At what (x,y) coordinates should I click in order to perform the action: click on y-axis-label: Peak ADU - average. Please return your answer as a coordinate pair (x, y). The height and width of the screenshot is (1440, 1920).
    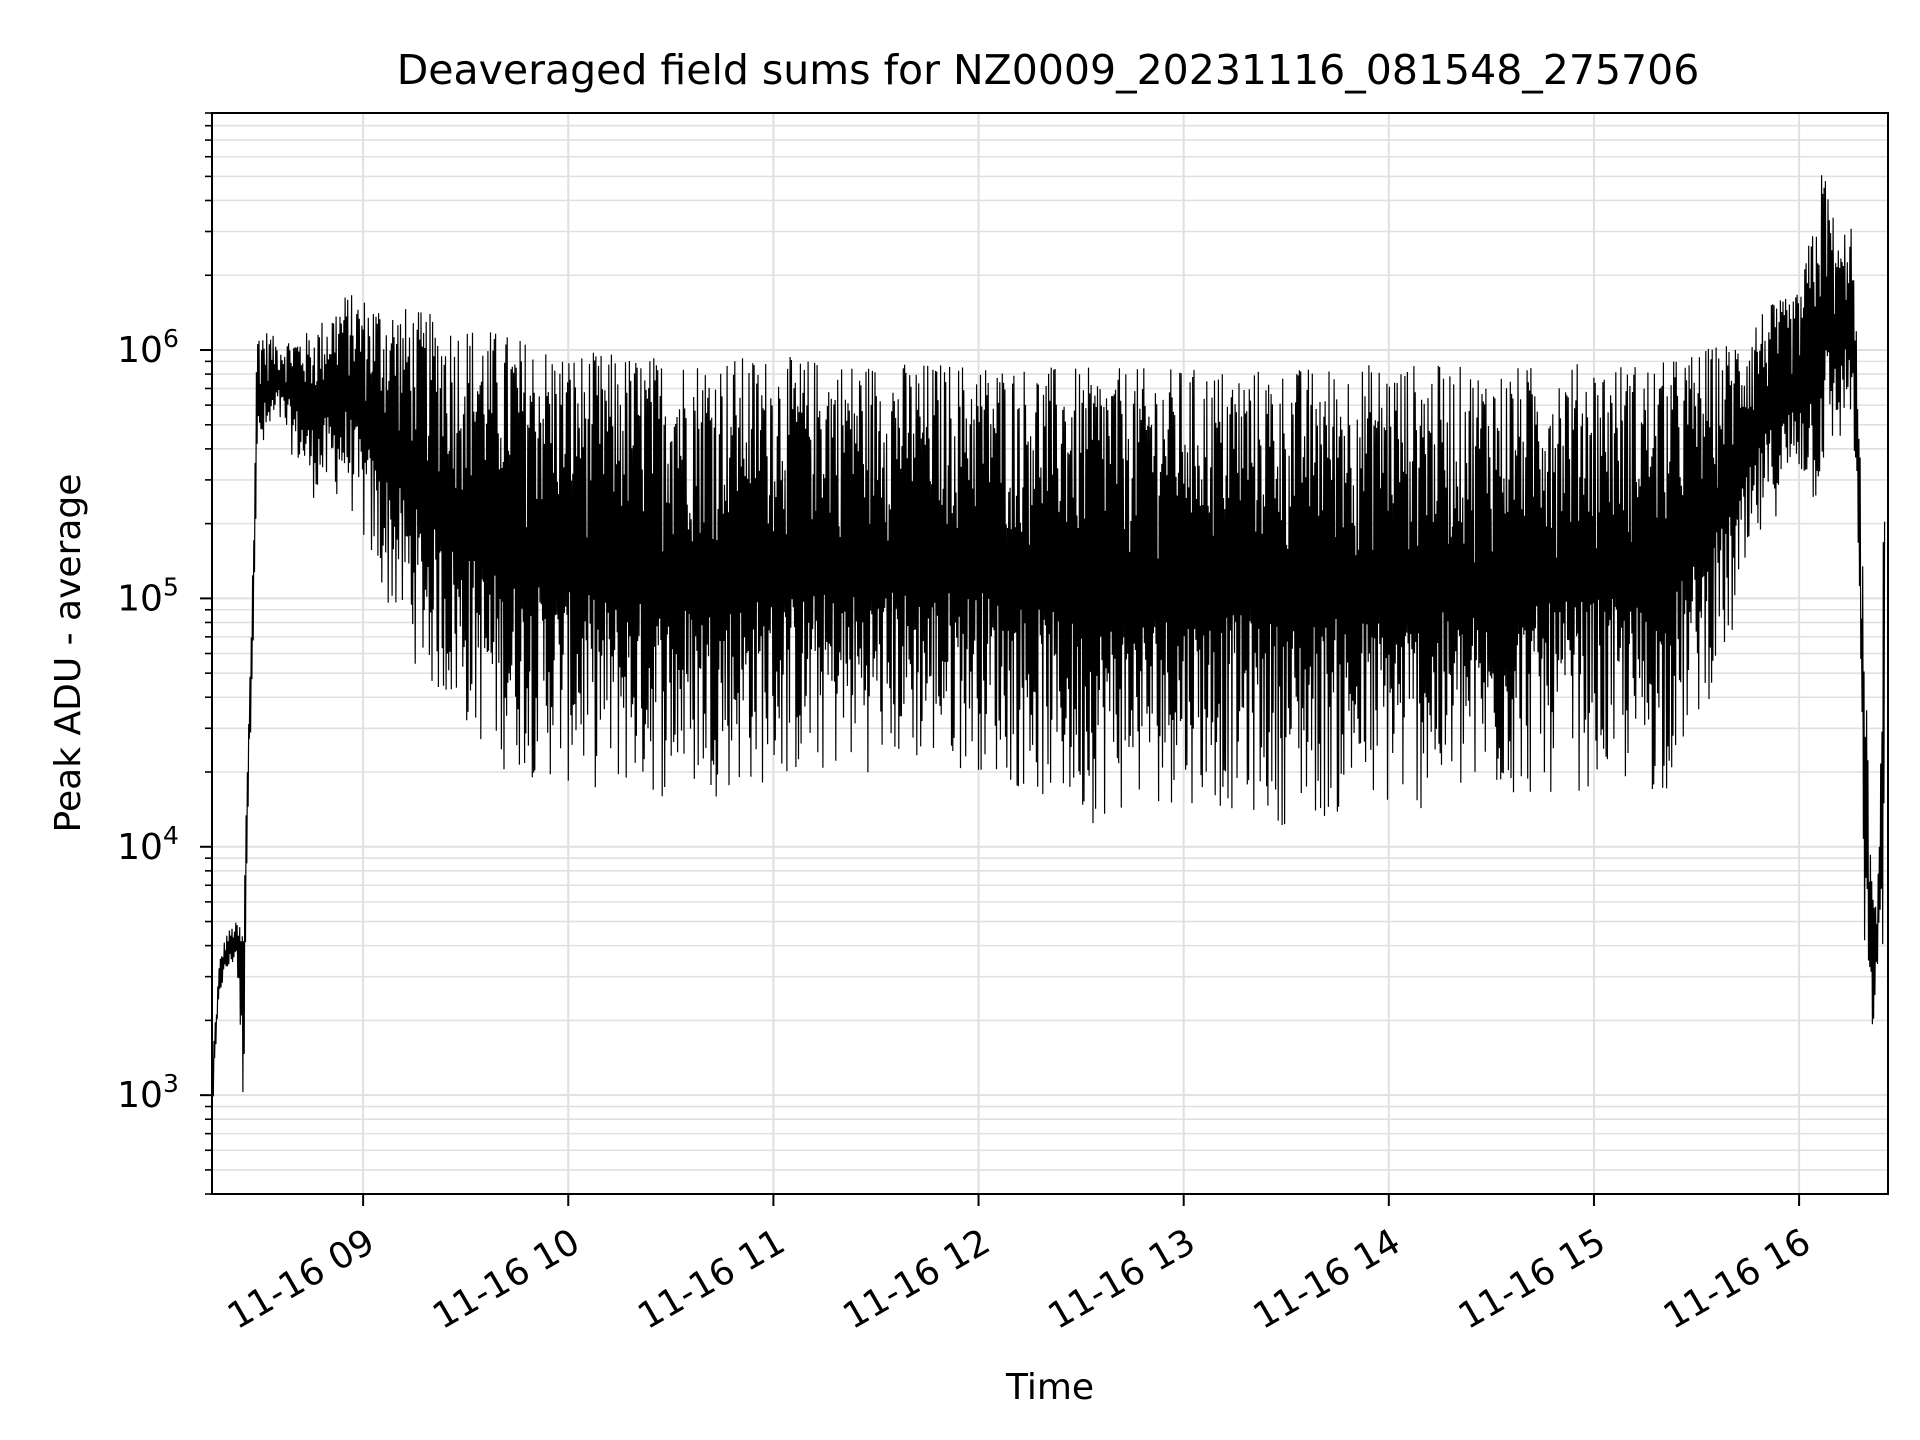
    Looking at the image, I should click on (68, 653).